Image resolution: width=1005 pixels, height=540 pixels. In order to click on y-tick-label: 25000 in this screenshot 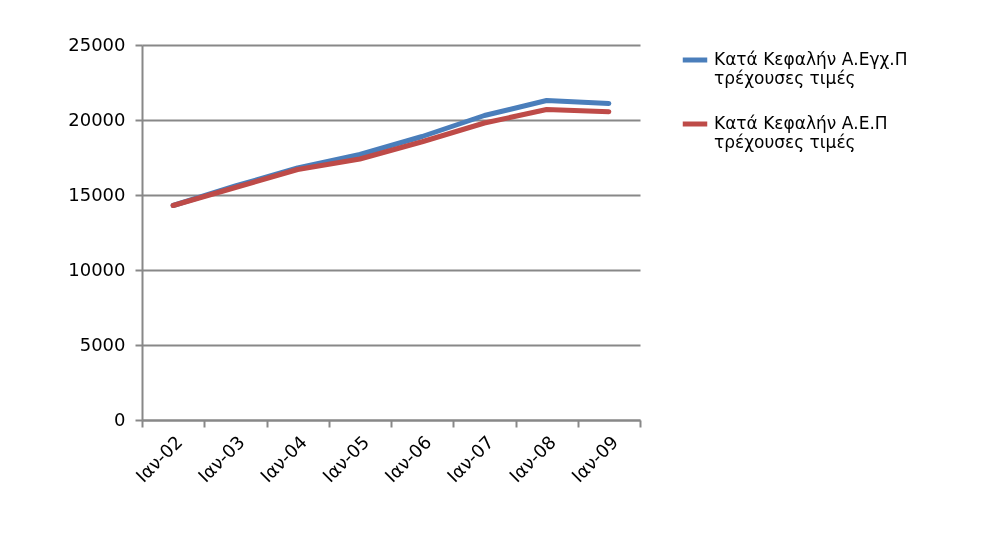, I will do `click(97, 44)`.